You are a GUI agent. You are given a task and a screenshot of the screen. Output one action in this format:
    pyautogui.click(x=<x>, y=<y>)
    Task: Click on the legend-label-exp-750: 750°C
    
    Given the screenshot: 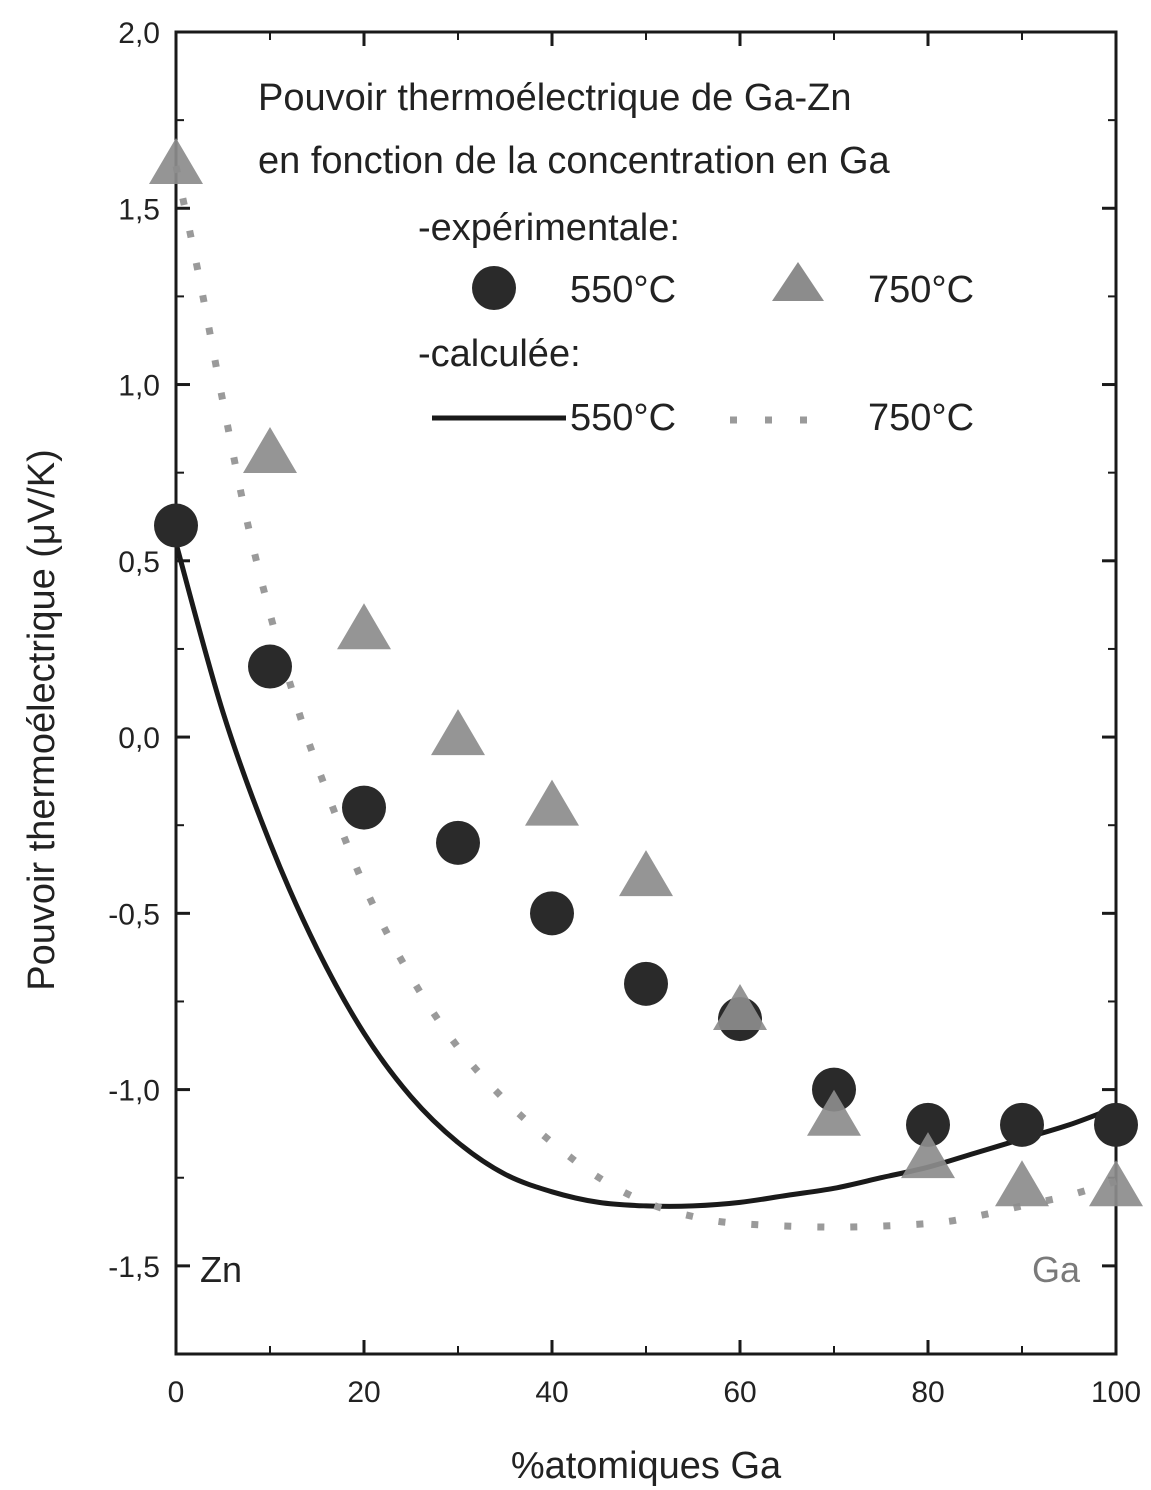 What is the action you would take?
    pyautogui.click(x=921, y=290)
    